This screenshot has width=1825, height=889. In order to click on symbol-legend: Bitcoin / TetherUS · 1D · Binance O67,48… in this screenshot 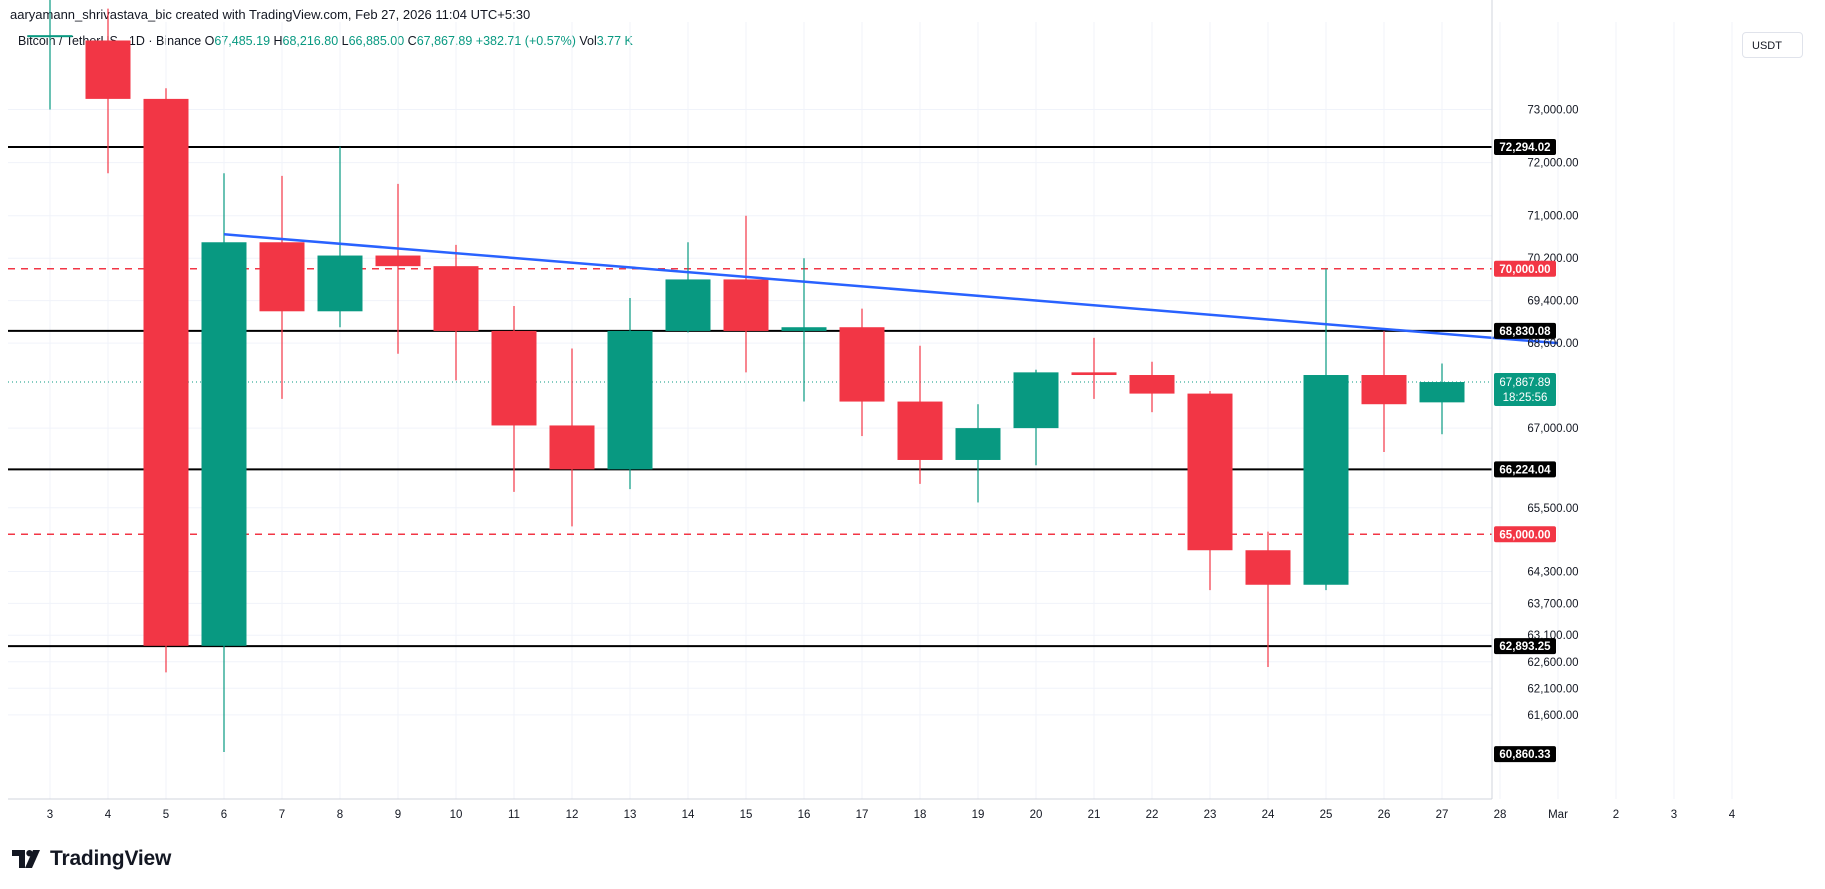, I will do `click(325, 41)`.